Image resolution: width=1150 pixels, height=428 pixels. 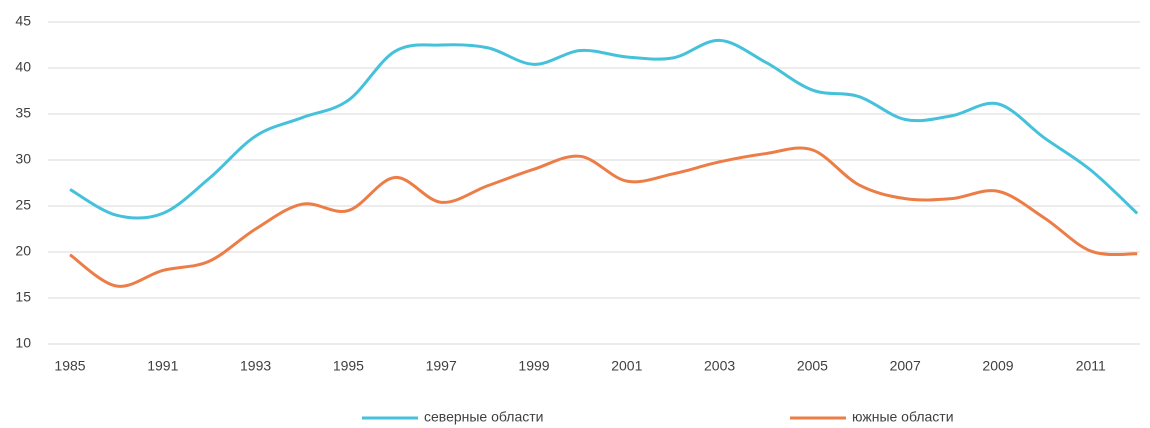 What do you see at coordinates (162, 366) in the screenshot?
I see `x-tick-label: 1991` at bounding box center [162, 366].